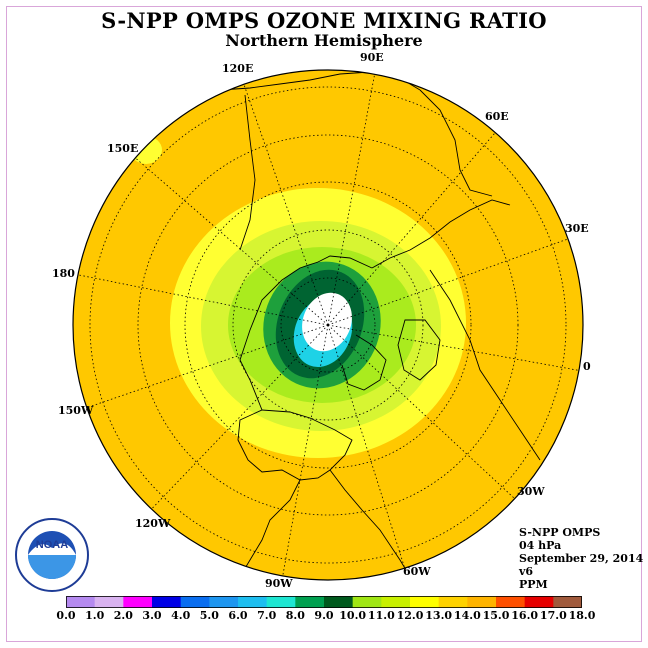 Image resolution: width=648 pixels, height=648 pixels. What do you see at coordinates (353, 615) in the screenshot?
I see `color-scale-tick-label: 10.0` at bounding box center [353, 615].